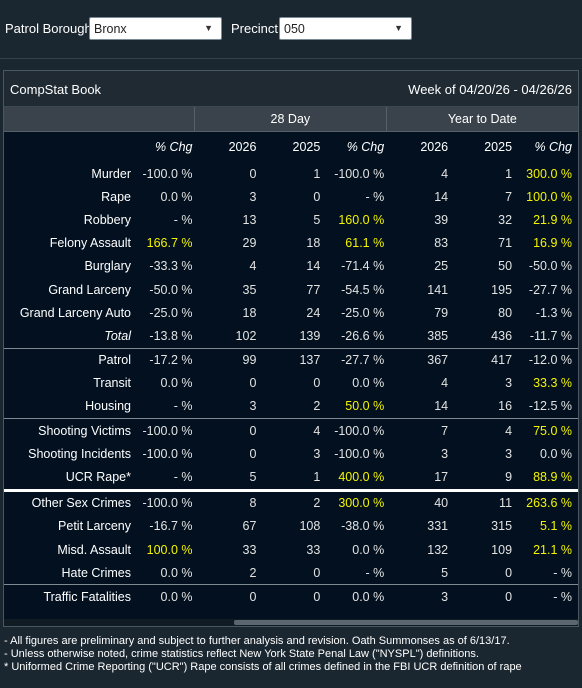 Image resolution: width=582 pixels, height=688 pixels. What do you see at coordinates (169, 243) in the screenshot?
I see `table-cell: 166.7 %` at bounding box center [169, 243].